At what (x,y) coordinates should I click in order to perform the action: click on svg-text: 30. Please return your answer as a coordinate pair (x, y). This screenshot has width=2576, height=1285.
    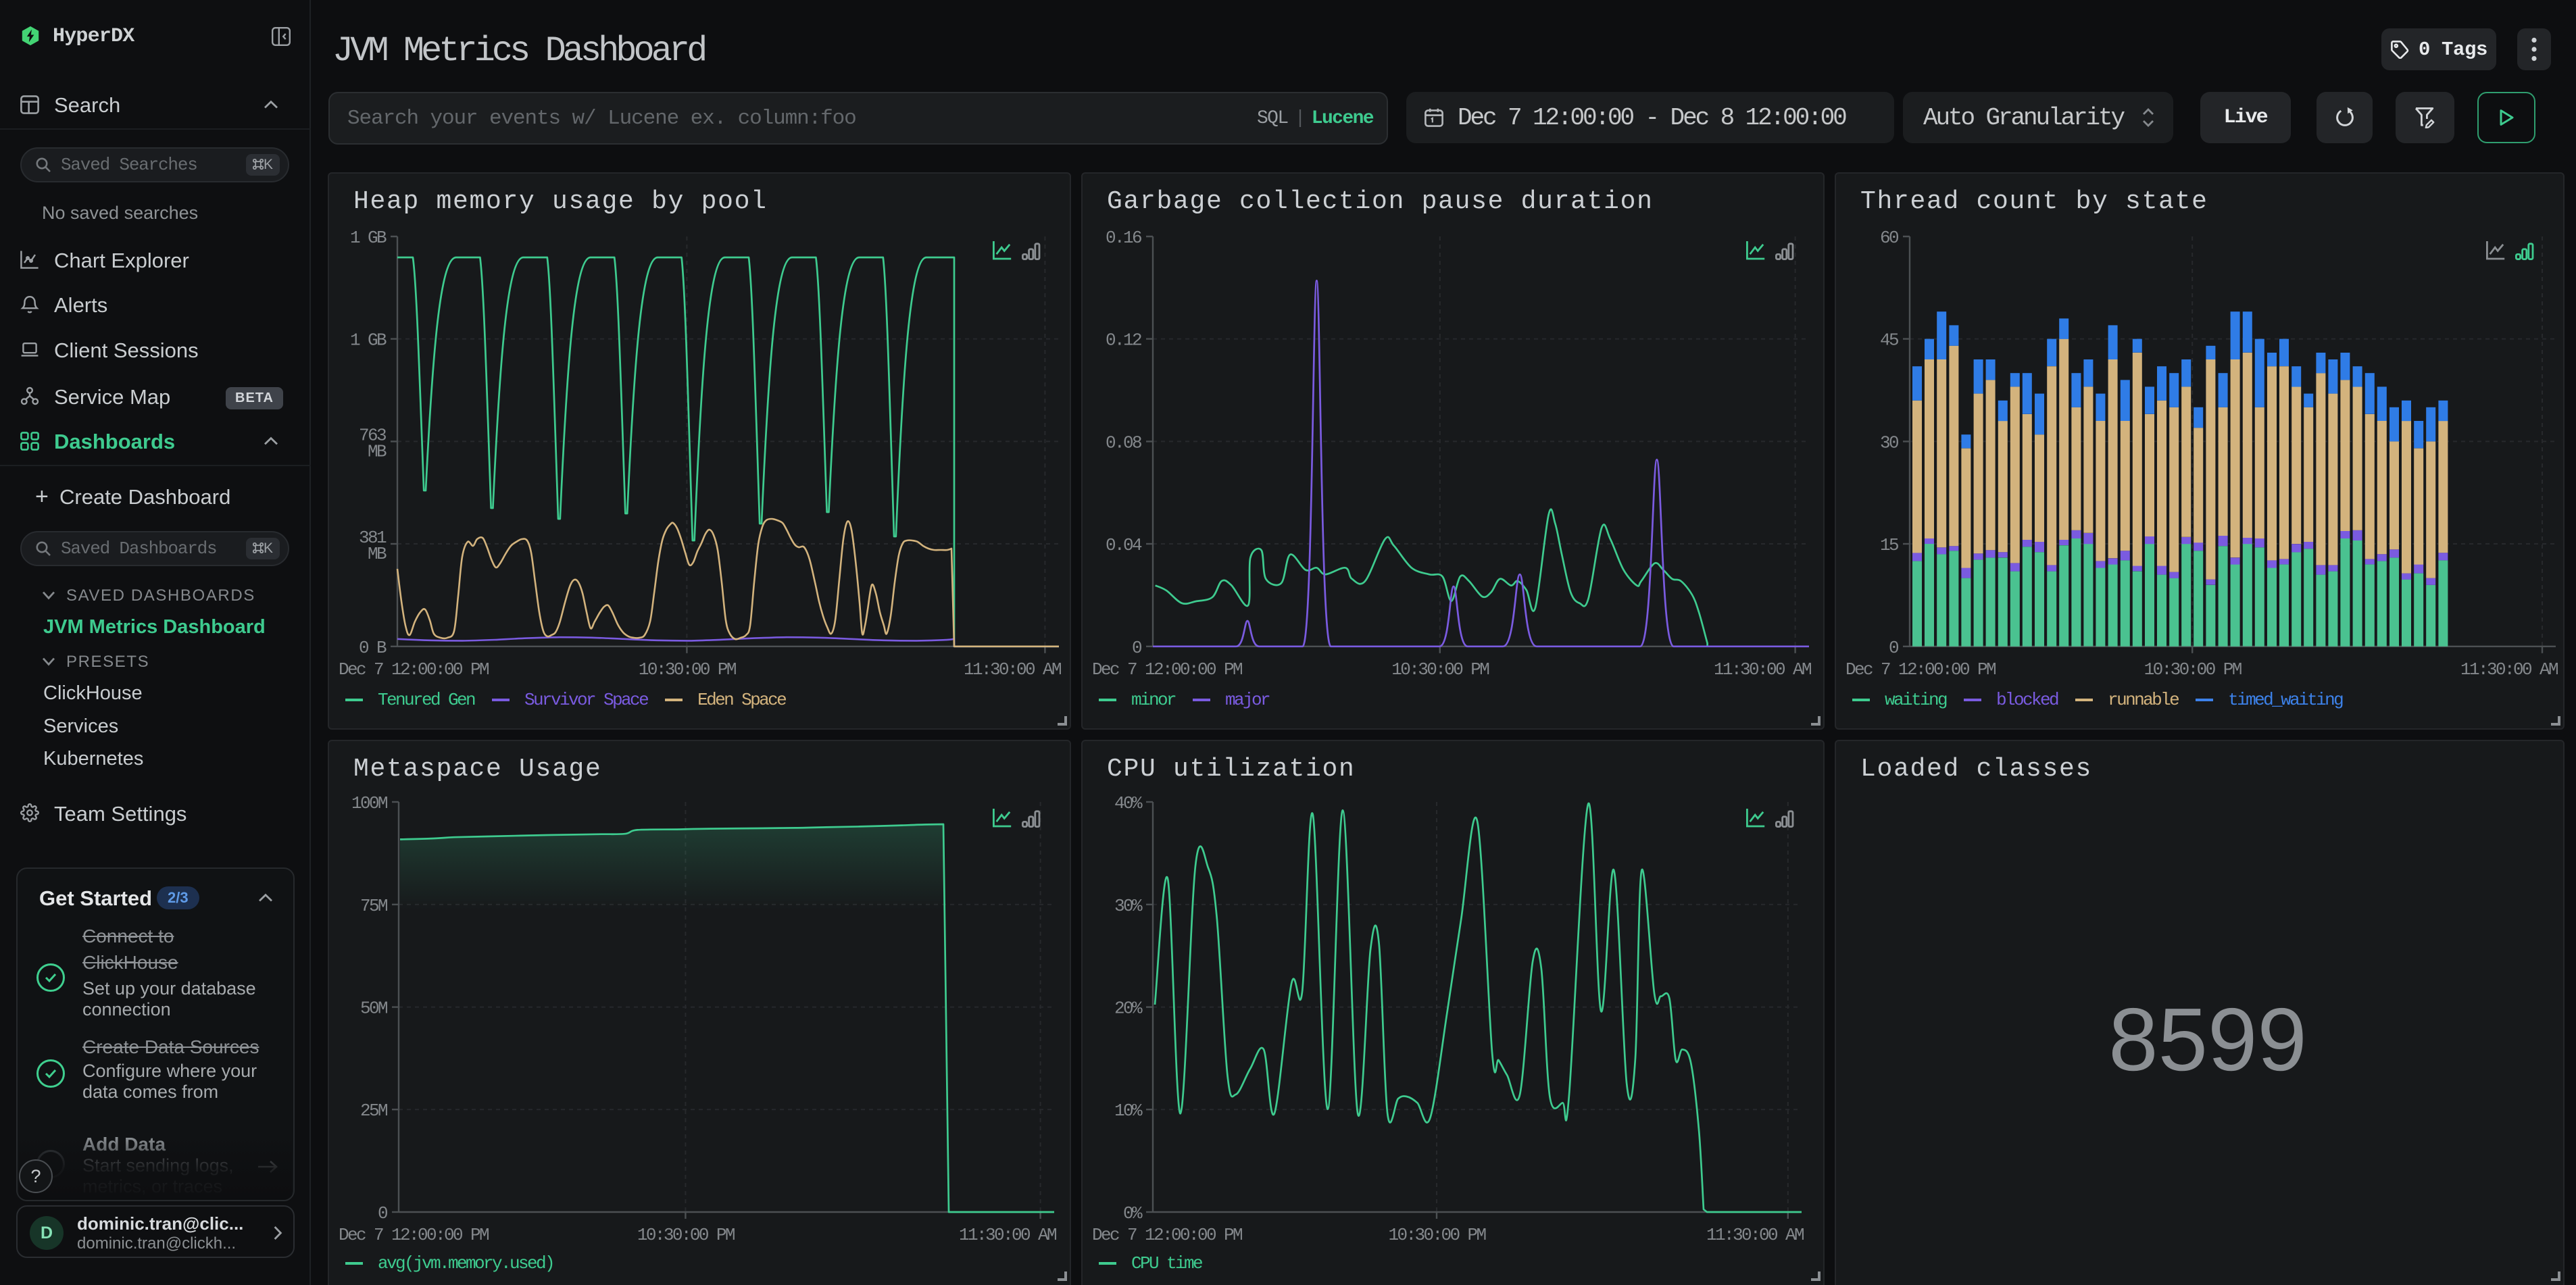
    Looking at the image, I should click on (1889, 443).